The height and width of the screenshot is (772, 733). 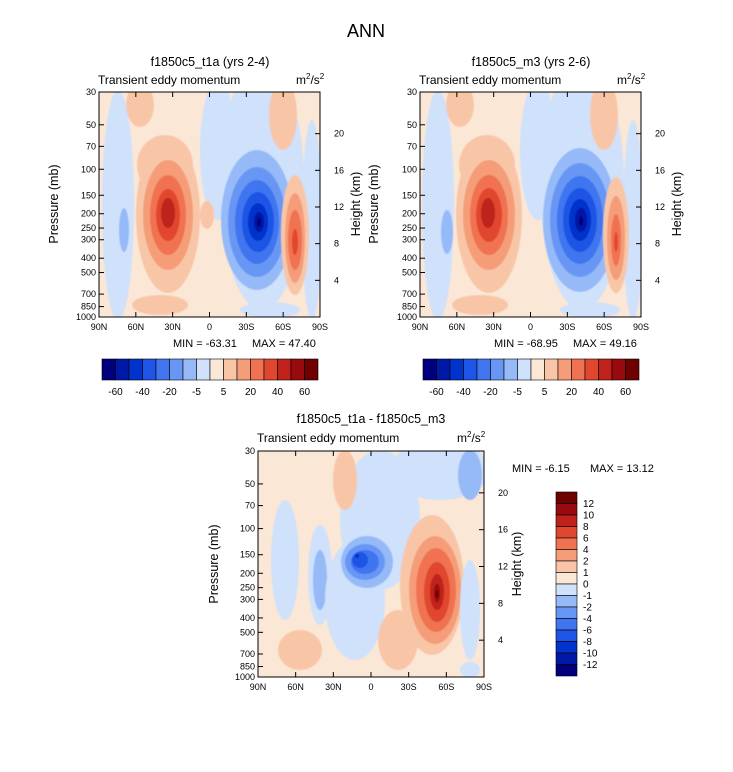 What do you see at coordinates (246, 327) in the screenshot?
I see `x-tick-label: 30S` at bounding box center [246, 327].